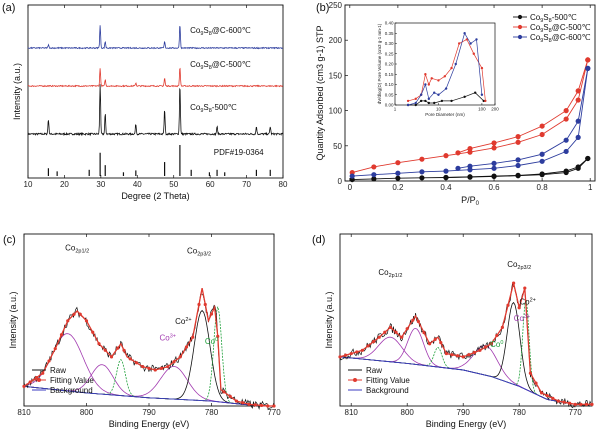 This screenshot has width=600, height=445. Describe the element at coordinates (210, 184) in the screenshot. I see `xrd-x-tick-label: 60` at that location.